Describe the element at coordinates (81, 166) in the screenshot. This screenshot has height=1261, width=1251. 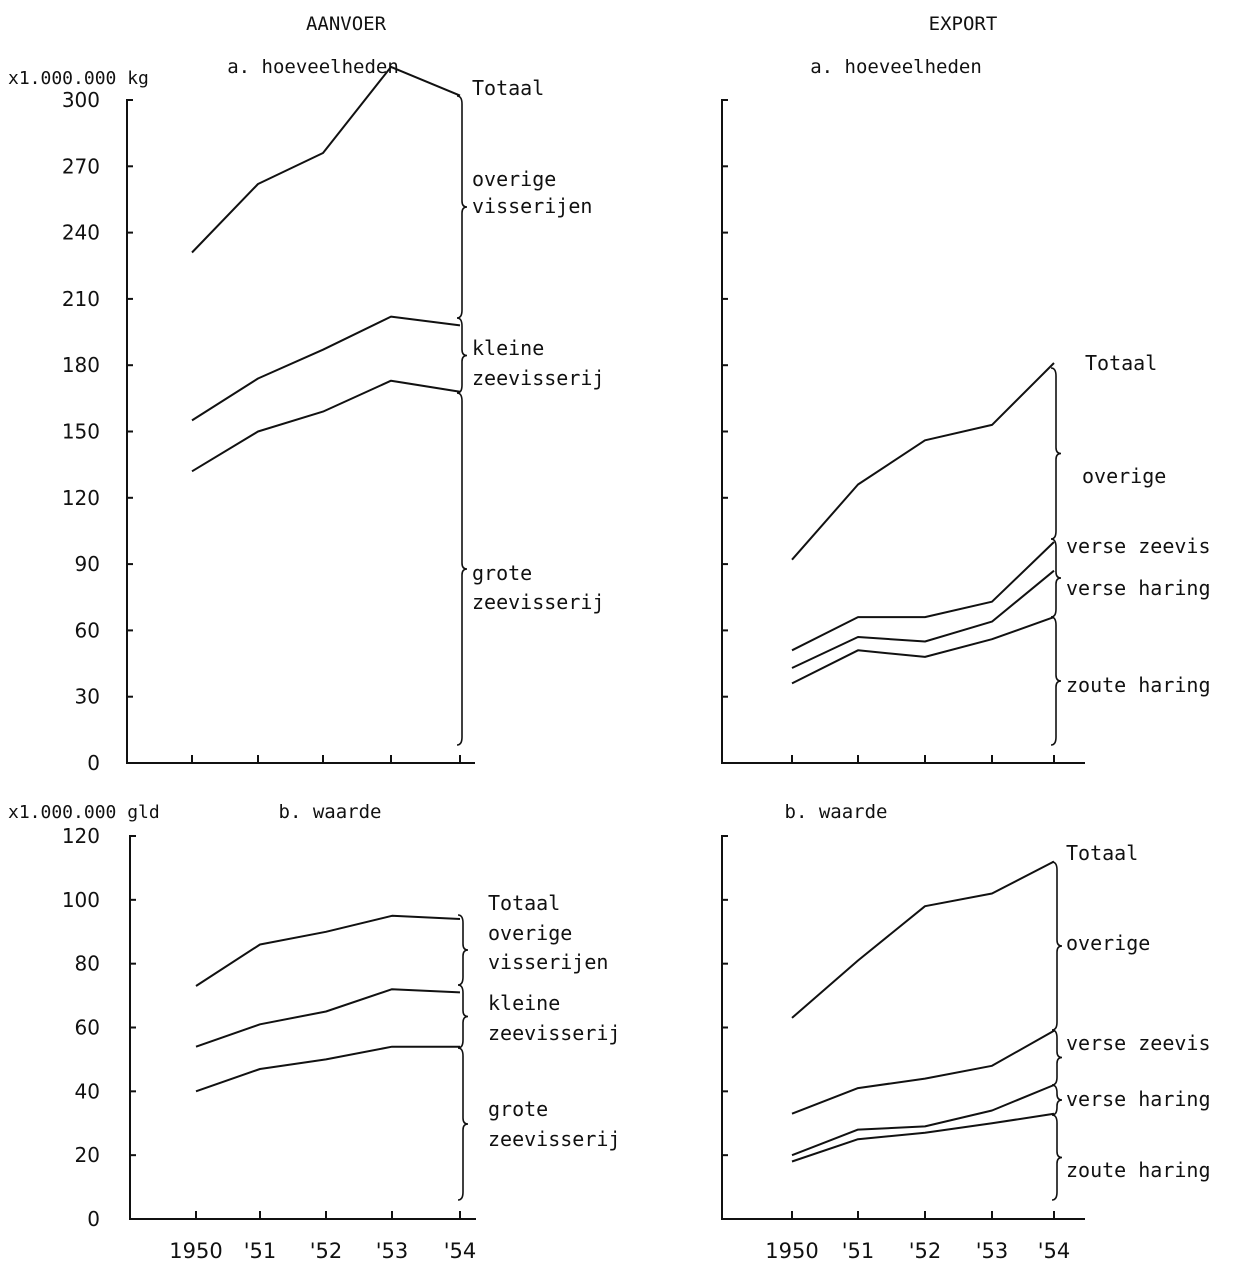
I see `y-tick-label: 270` at that location.